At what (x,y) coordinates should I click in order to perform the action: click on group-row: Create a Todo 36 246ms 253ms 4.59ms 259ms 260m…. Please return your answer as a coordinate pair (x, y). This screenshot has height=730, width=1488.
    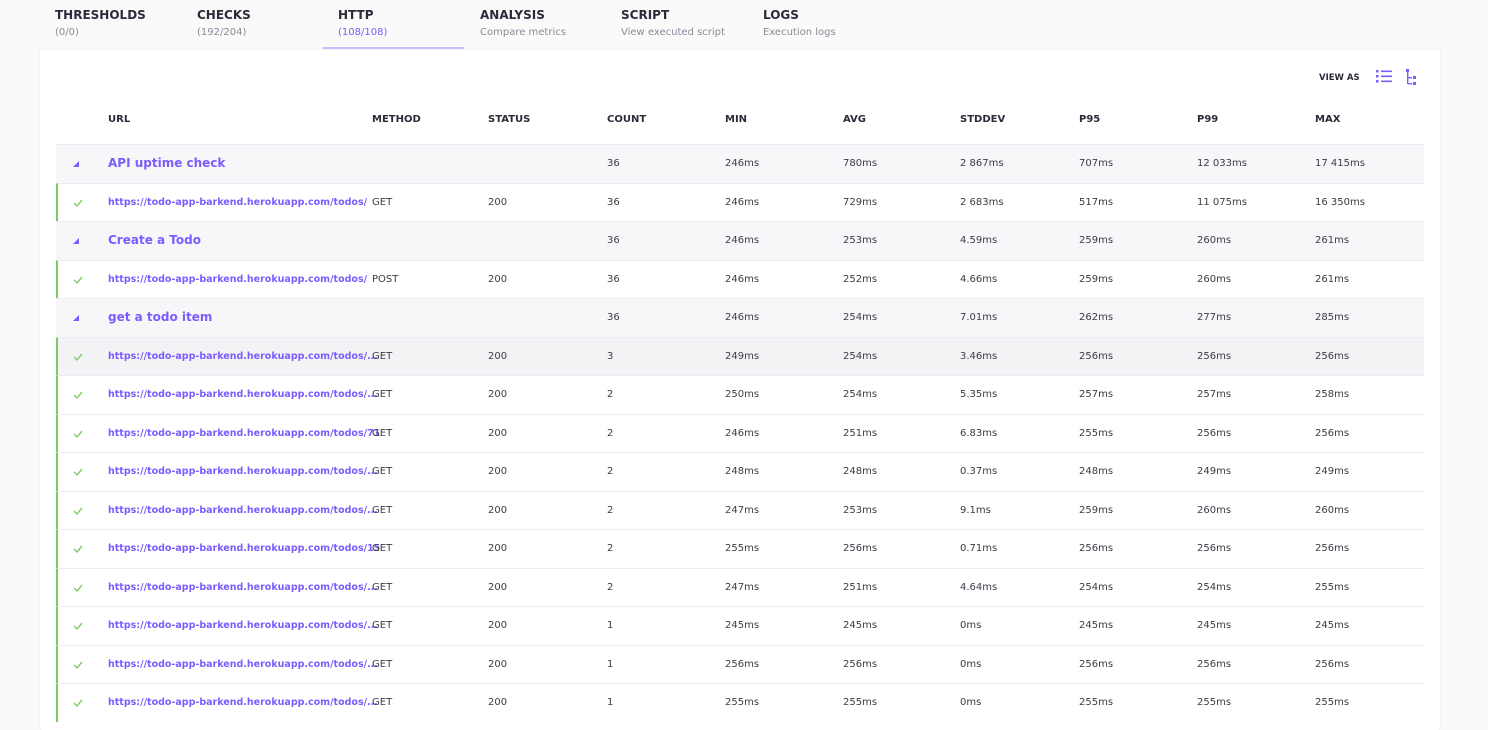
    Looking at the image, I should click on (740, 240).